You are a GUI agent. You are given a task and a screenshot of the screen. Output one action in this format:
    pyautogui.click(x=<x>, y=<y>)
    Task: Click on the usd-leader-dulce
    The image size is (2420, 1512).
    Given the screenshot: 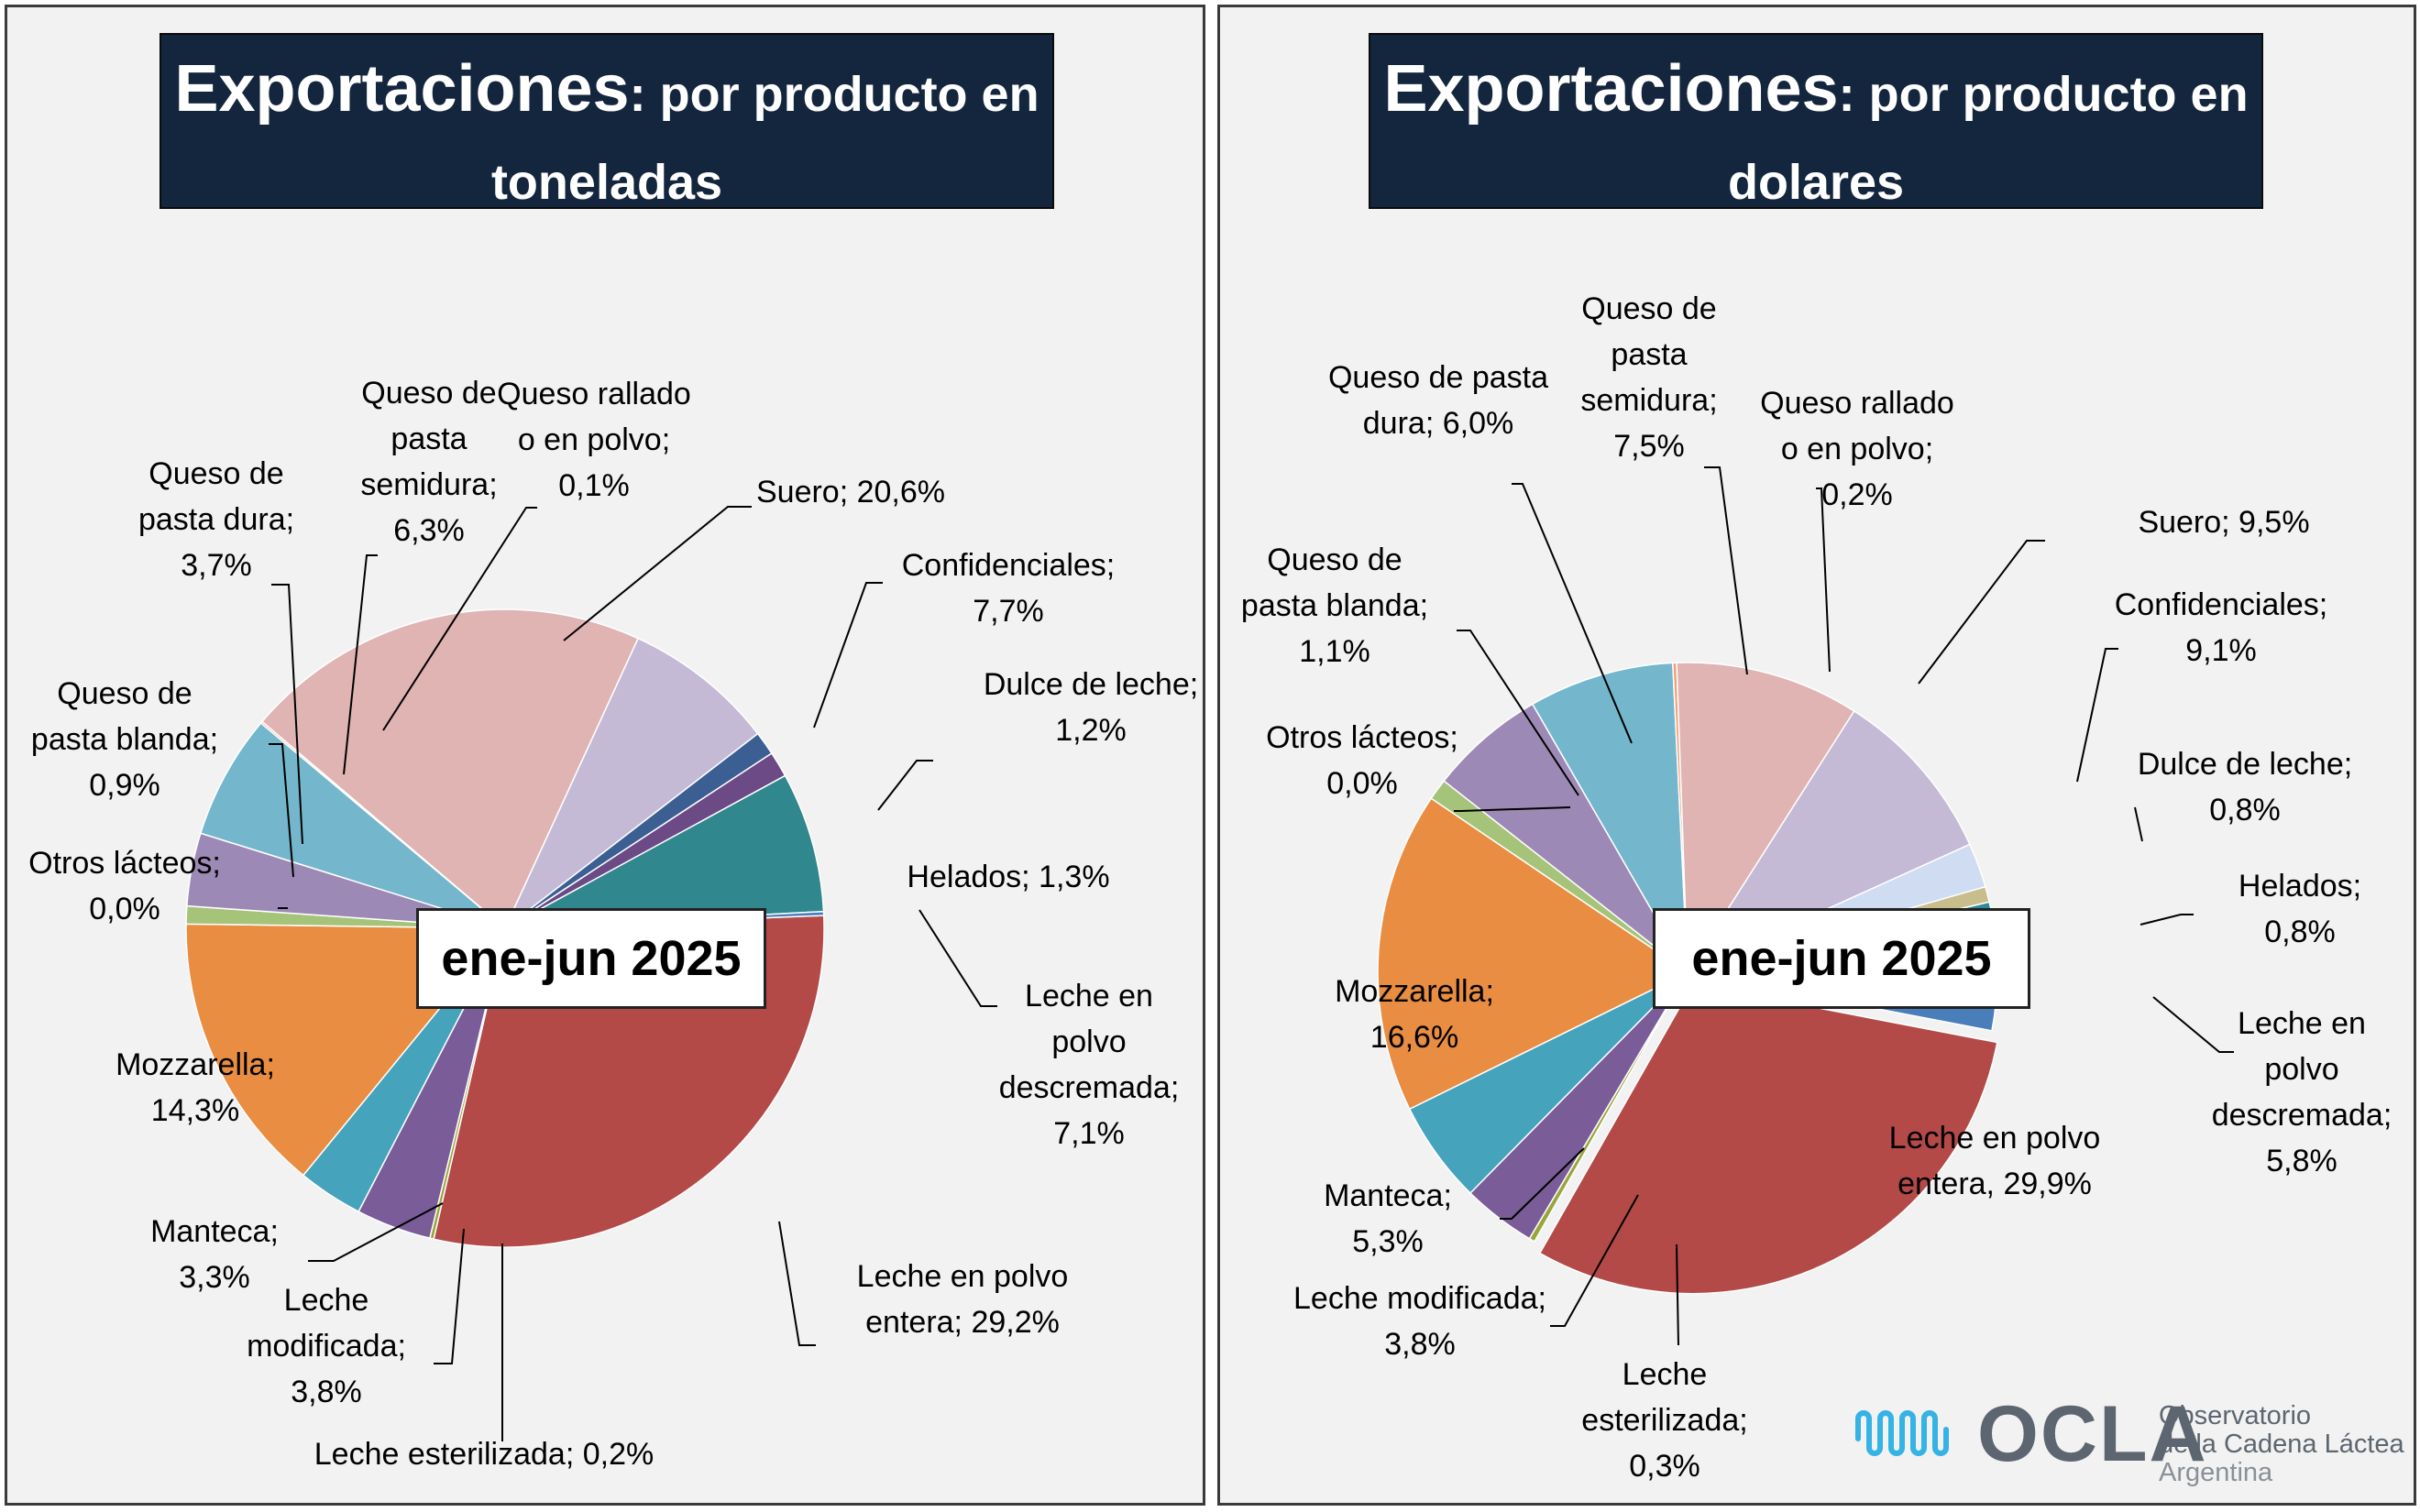 What is the action you would take?
    pyautogui.click(x=2138, y=824)
    